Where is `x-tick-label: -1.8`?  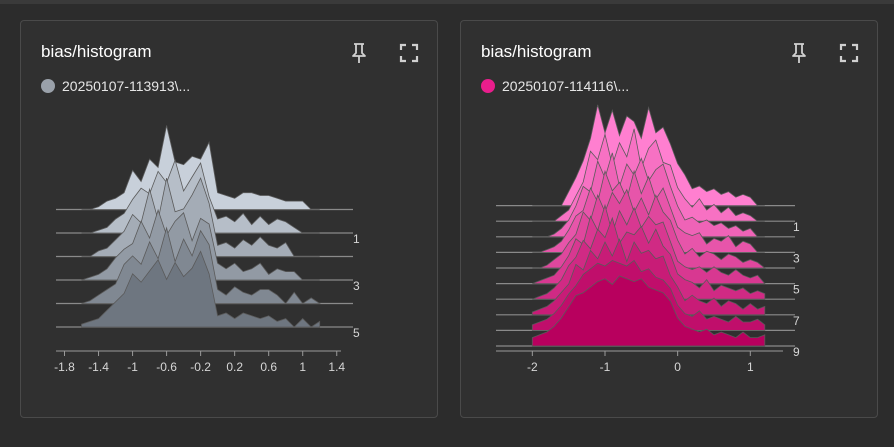 x-tick-label: -1.8 is located at coordinates (64, 367).